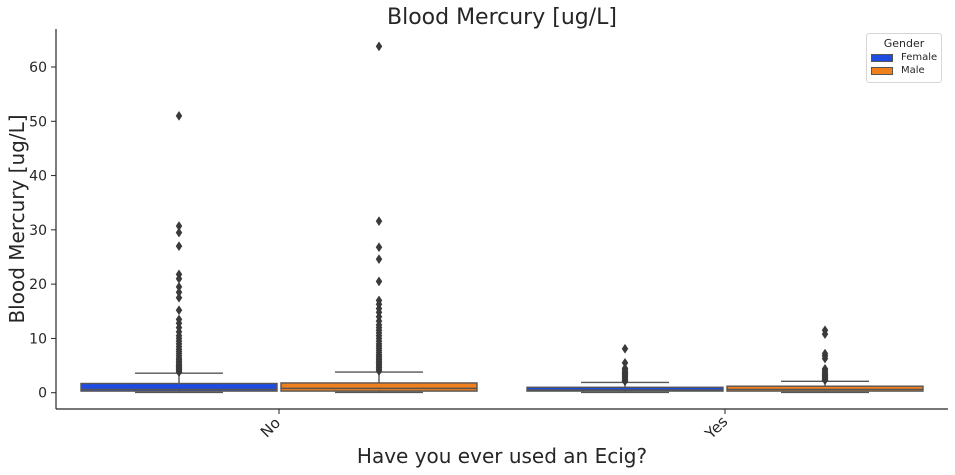 The height and width of the screenshot is (475, 955). I want to click on legend-swatch-male, so click(882, 70).